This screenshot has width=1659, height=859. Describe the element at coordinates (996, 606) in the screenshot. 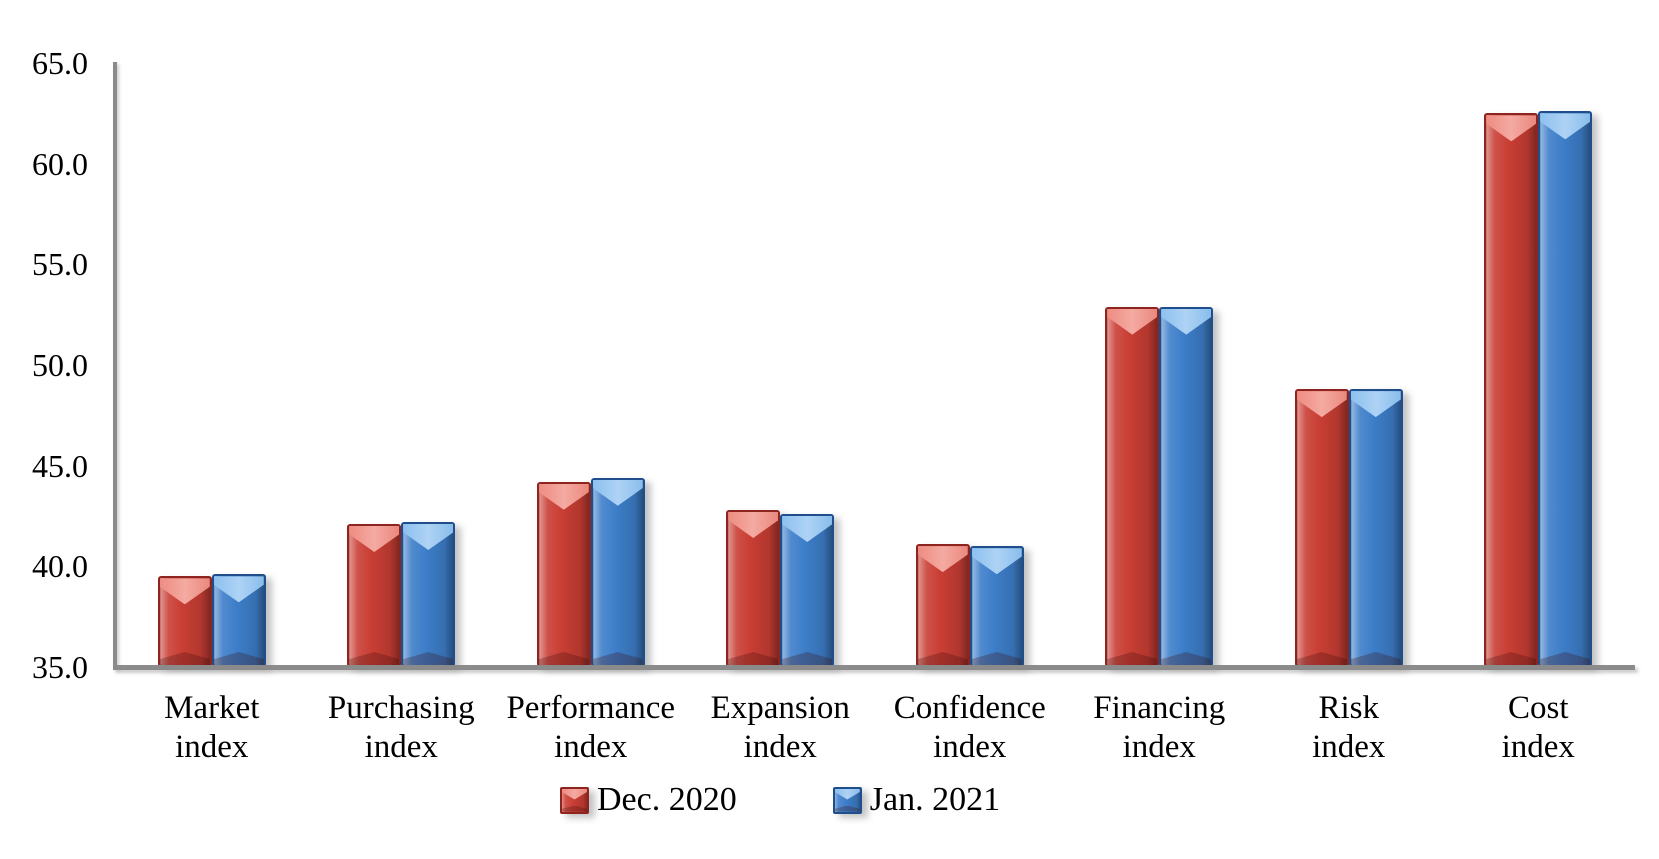

I see `bar-jan-2021-confidence-index` at that location.